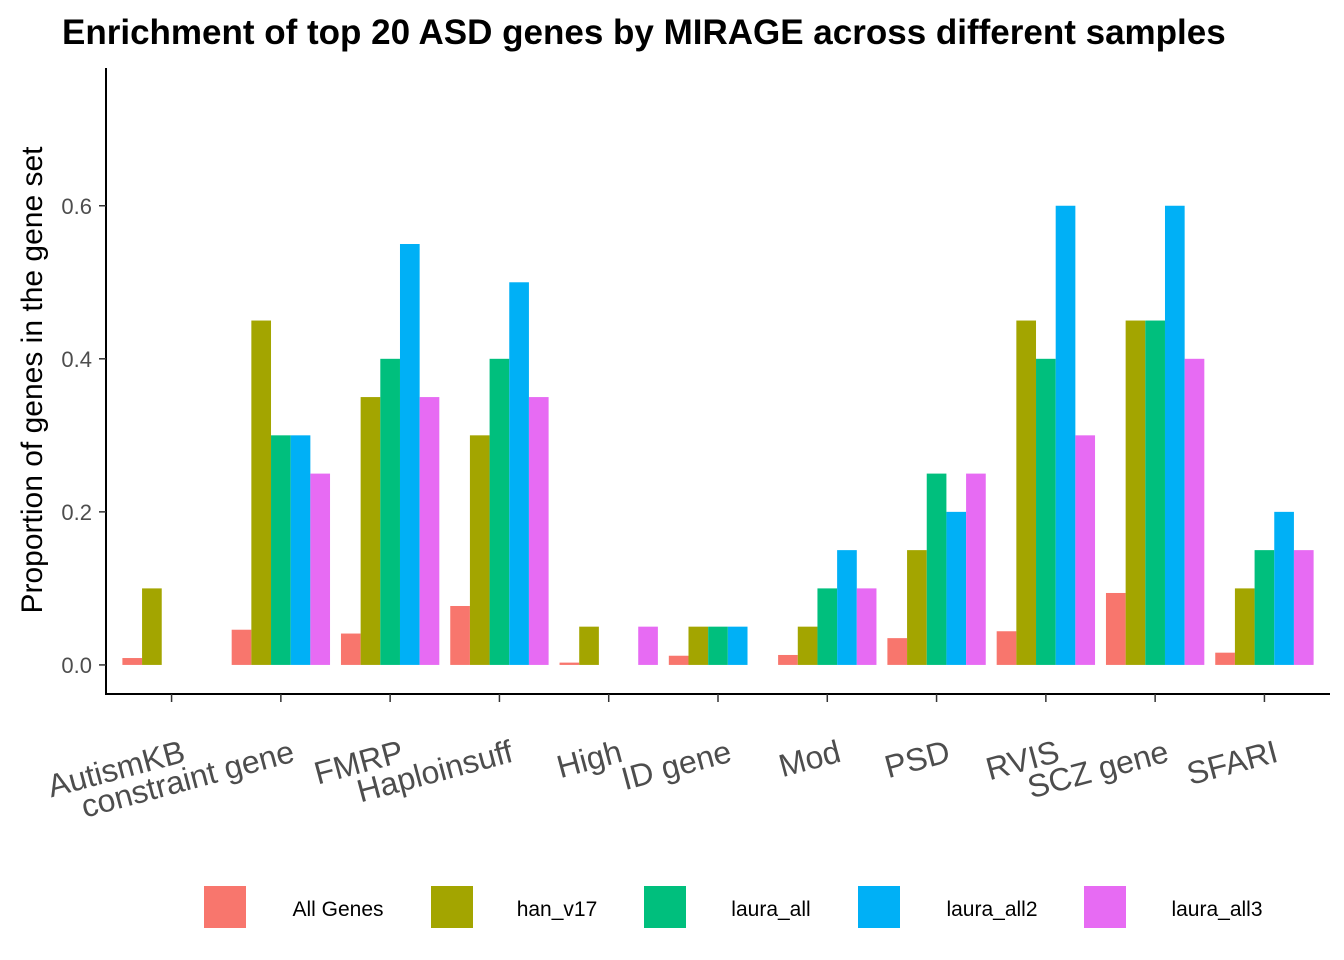  I want to click on bar-all-genes-id-gene, so click(678, 660).